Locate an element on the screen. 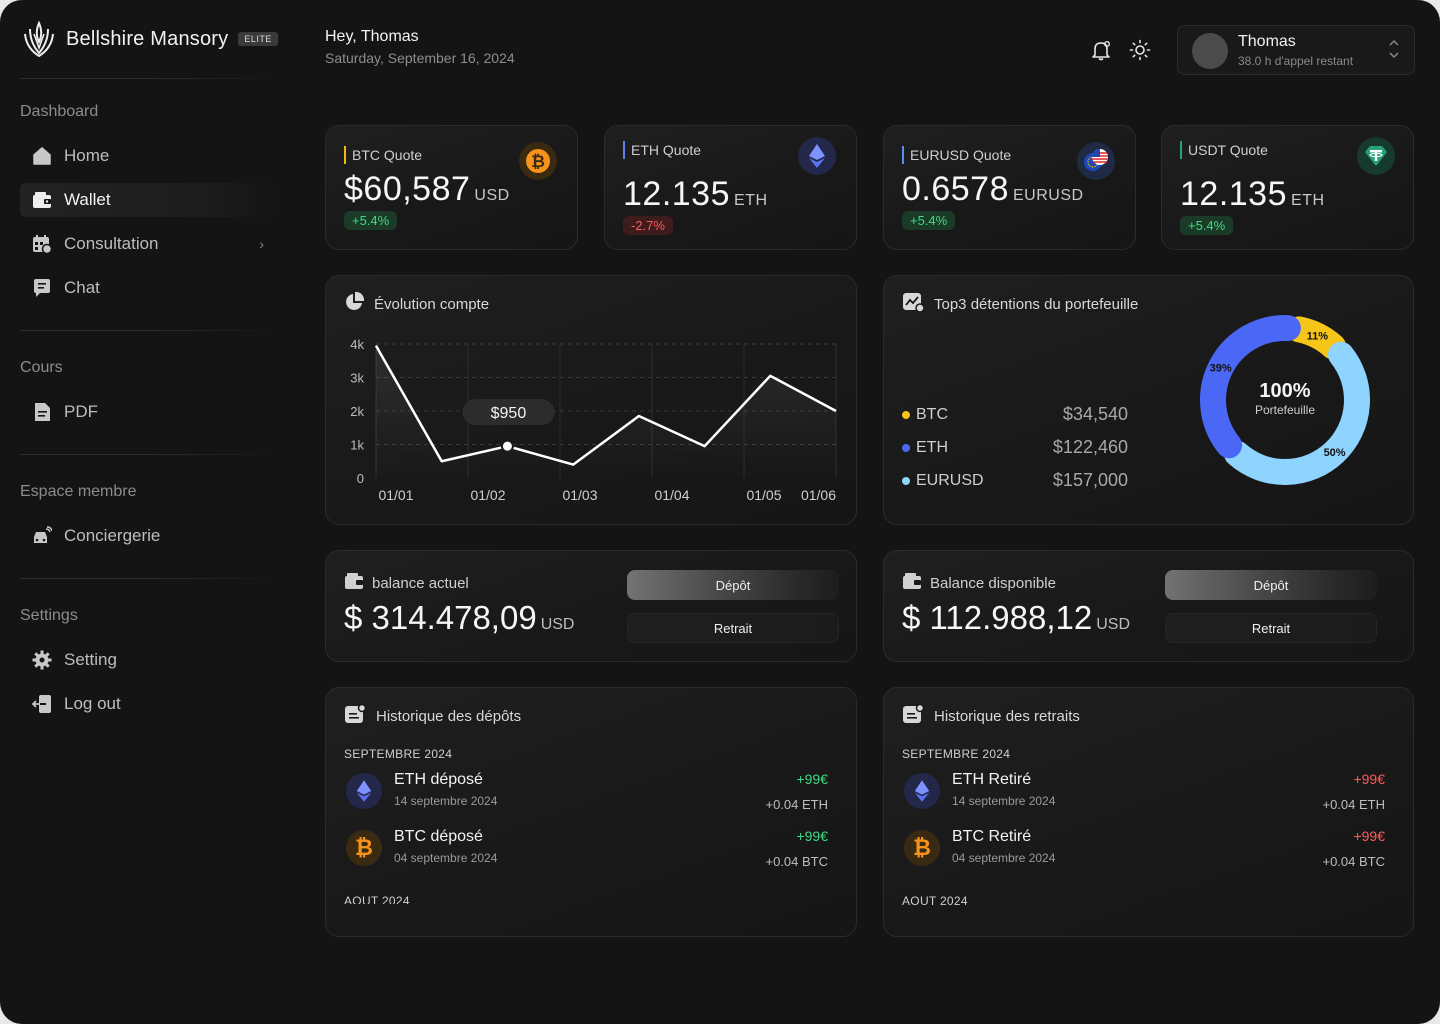 The image size is (1440, 1024). x-tick-label: 01/05 is located at coordinates (763, 495).